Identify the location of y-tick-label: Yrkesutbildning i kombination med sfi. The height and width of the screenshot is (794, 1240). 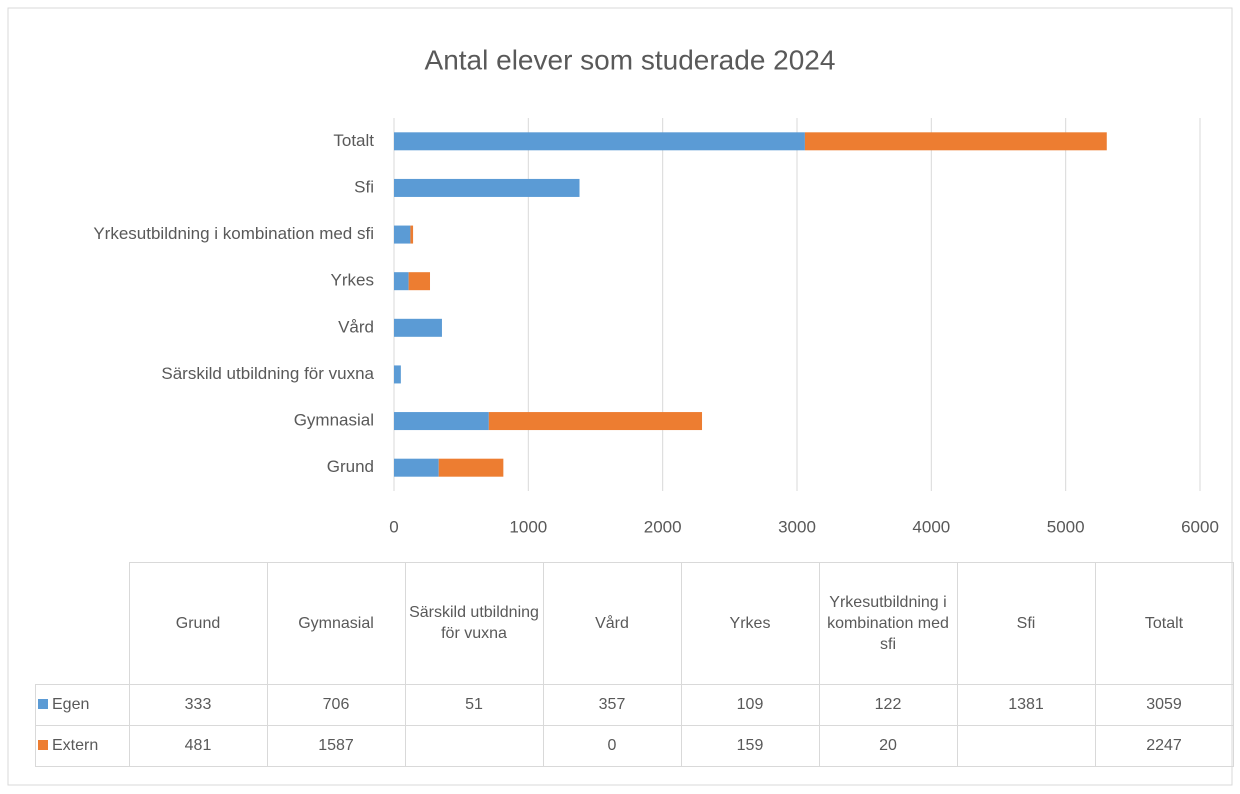
(233, 233).